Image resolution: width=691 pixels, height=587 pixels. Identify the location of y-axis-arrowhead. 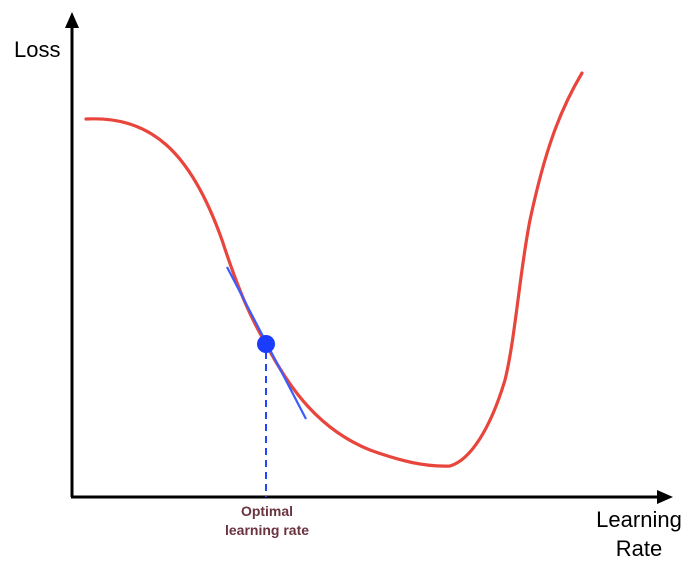
(72, 20).